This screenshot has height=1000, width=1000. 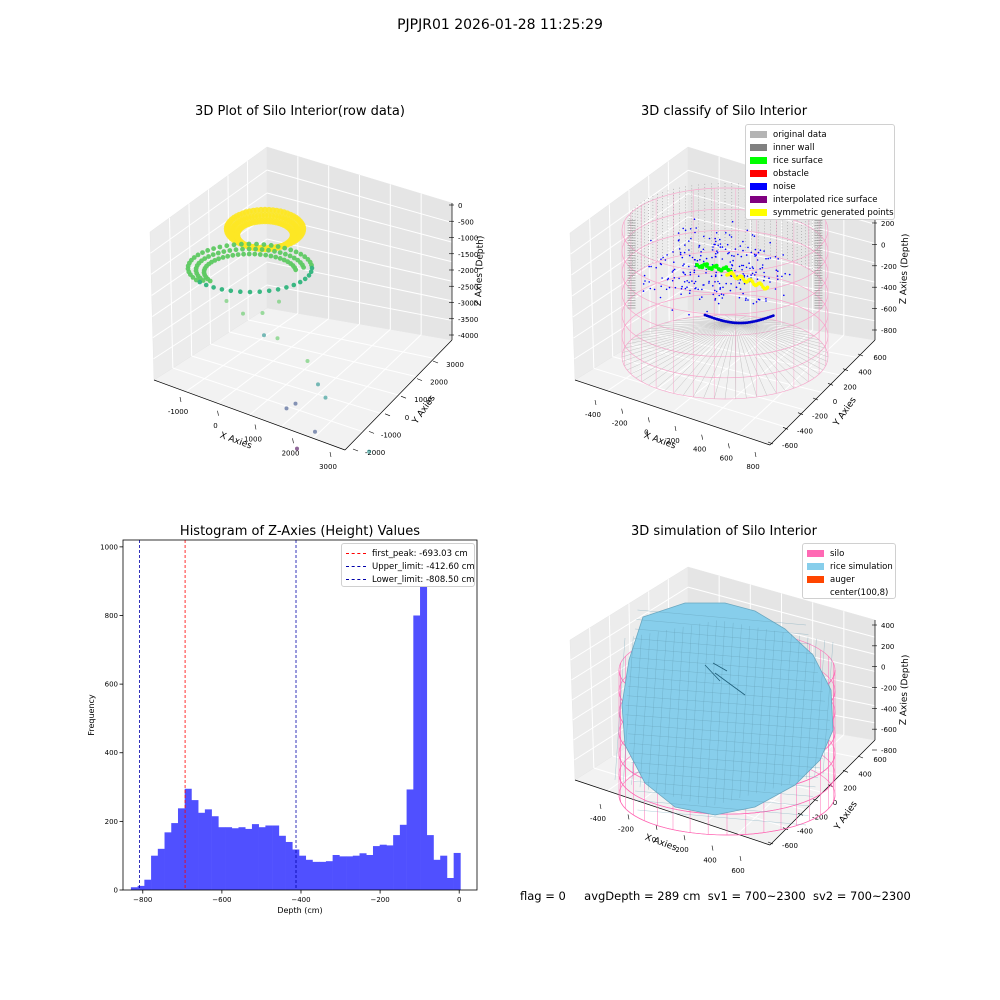 I want to click on panel2-inner-wall, so click(x=725, y=291).